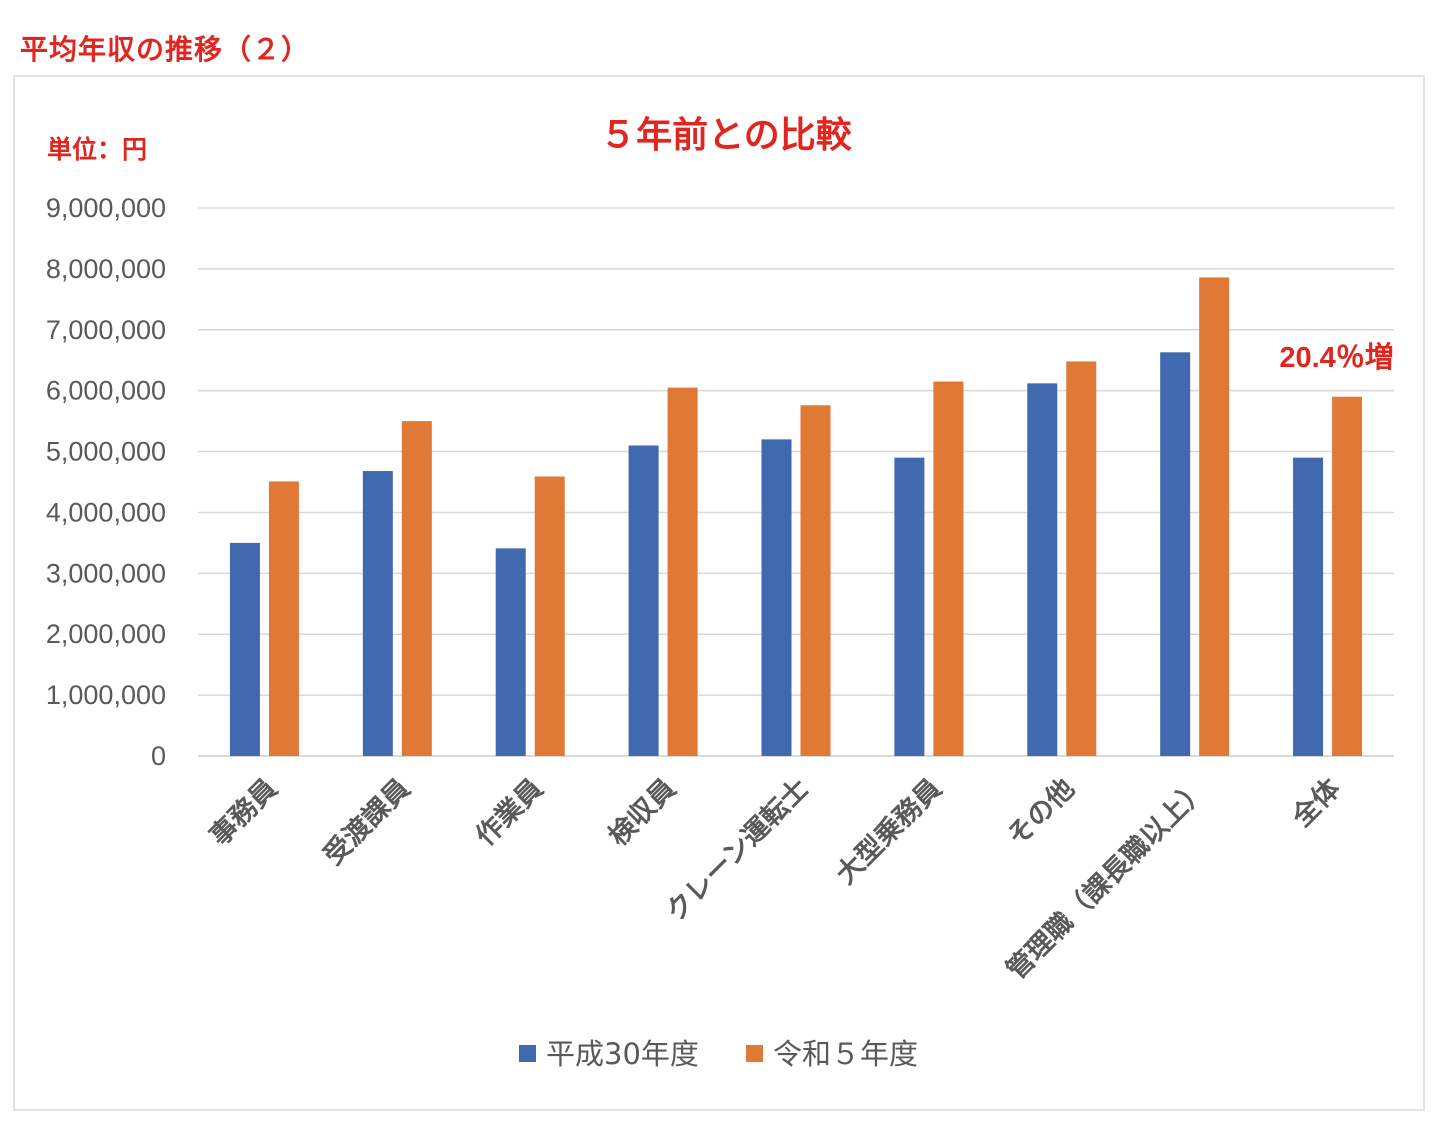  I want to click on x-category-label: クレーン運転士, so click(737, 850).